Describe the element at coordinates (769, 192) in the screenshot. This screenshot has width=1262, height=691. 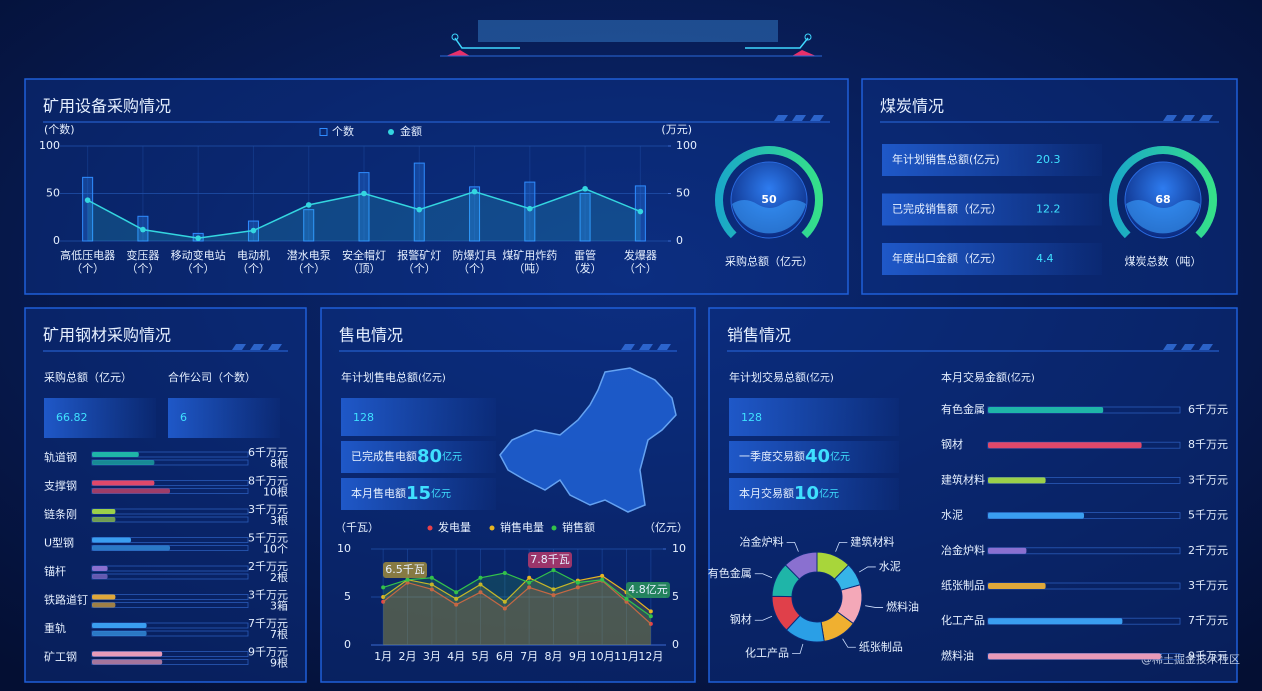
I see `gauge-arc` at that location.